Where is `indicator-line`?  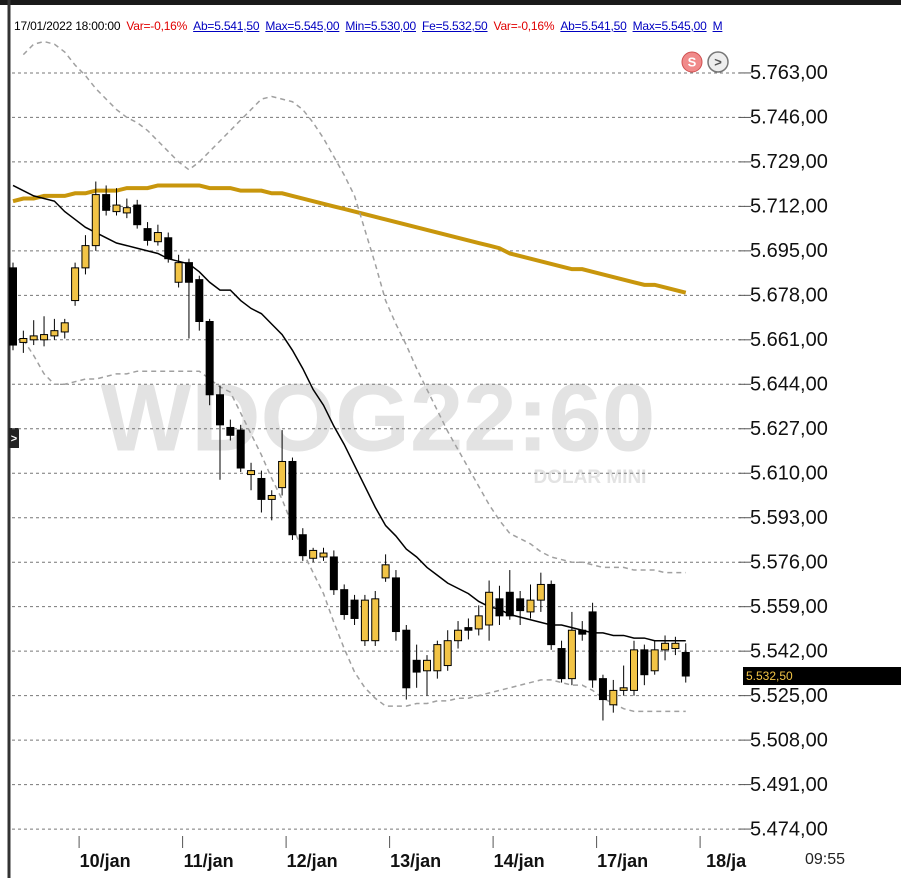
indicator-line is located at coordinates (349, 239).